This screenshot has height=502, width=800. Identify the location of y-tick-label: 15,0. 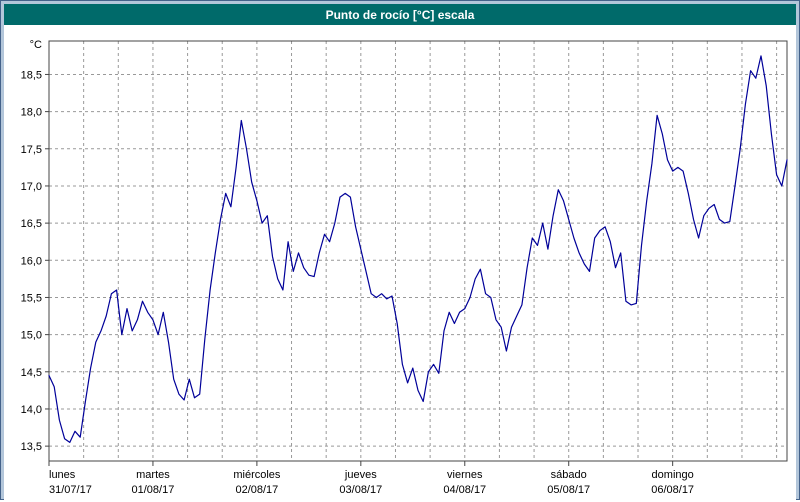
(31, 336).